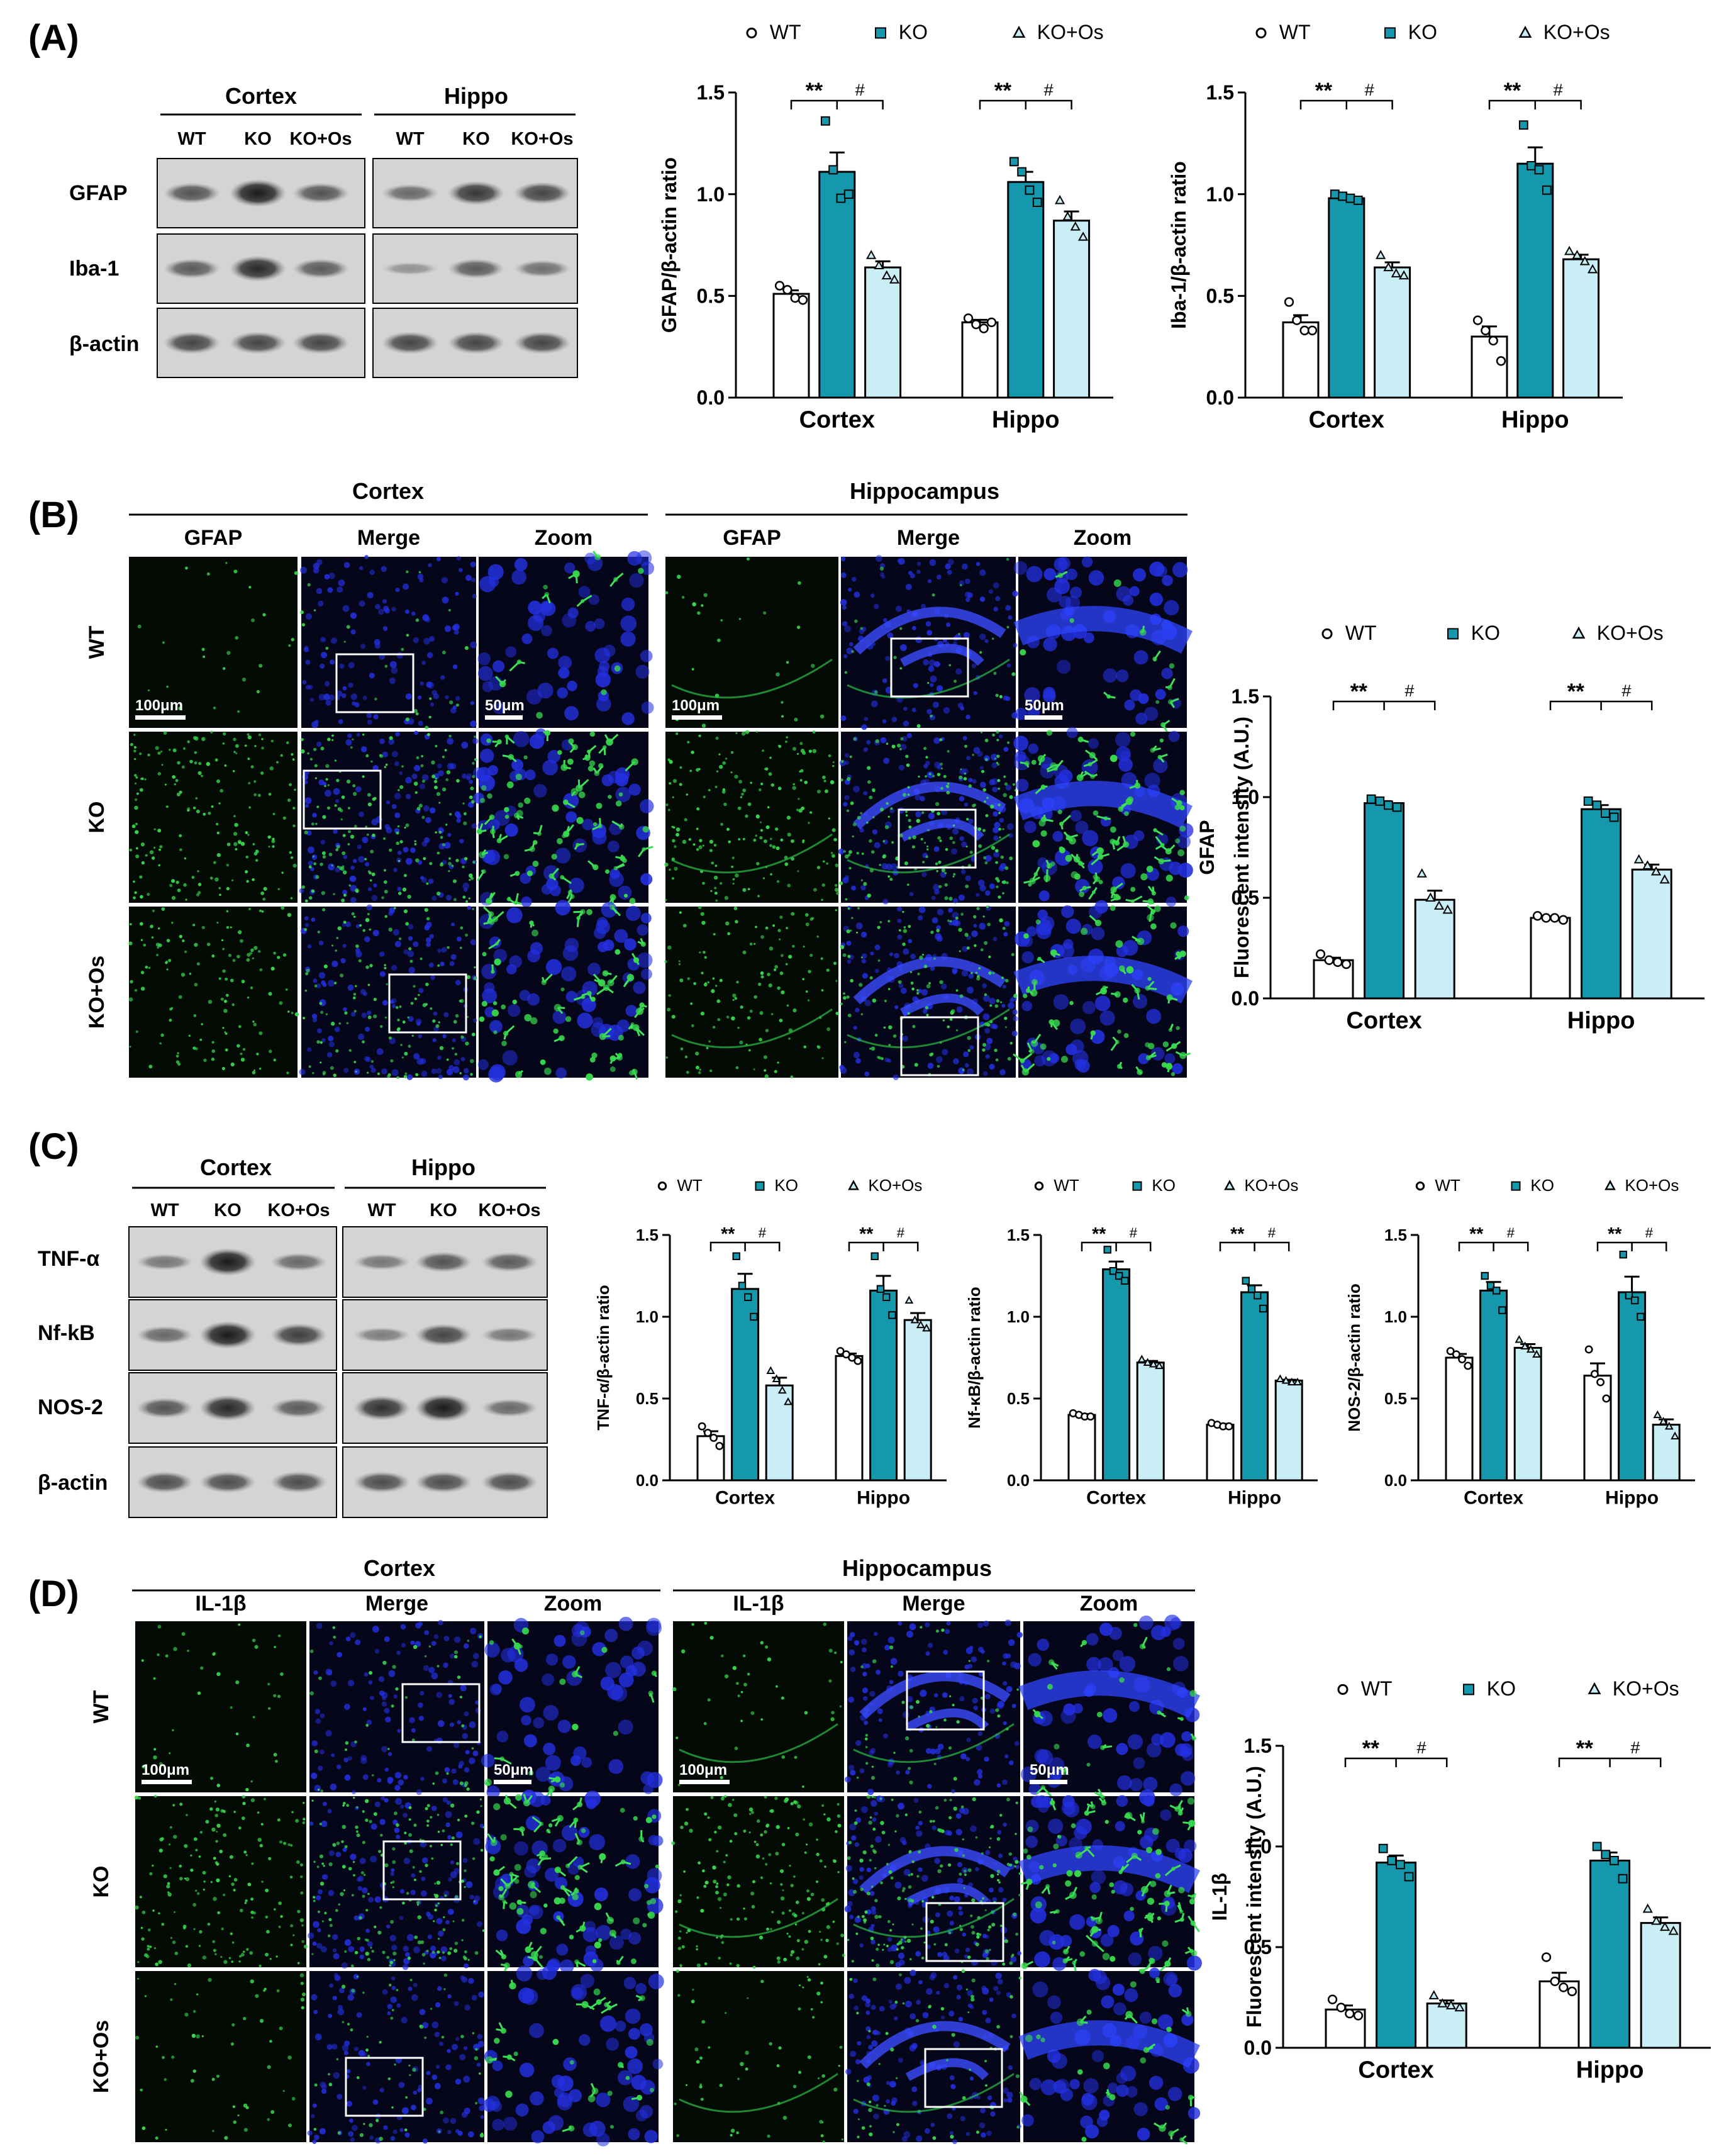 Image resolution: width=1724 pixels, height=2156 pixels. What do you see at coordinates (509, 1210) in the screenshot?
I see `blot-c-lane-koos-hippo: KO+Os` at bounding box center [509, 1210].